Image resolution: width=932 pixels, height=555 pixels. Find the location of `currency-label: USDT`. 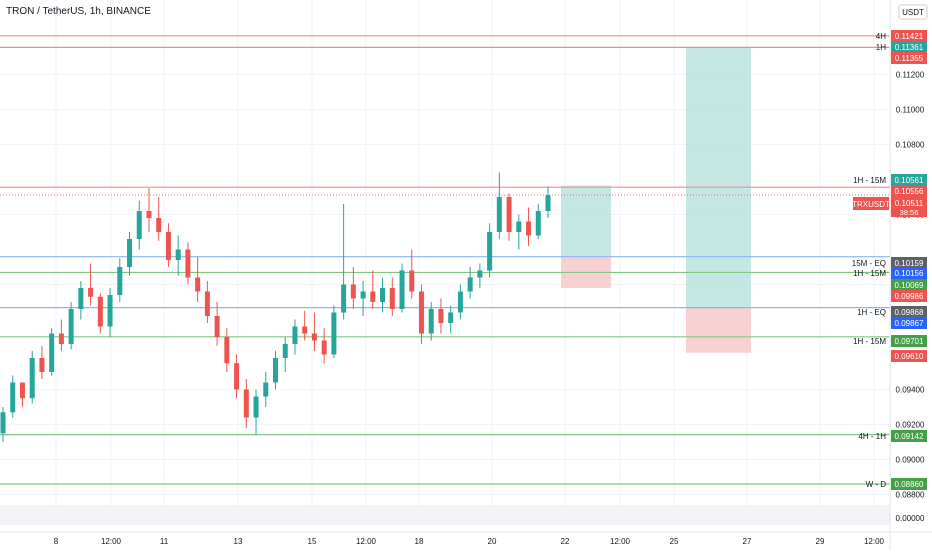

currency-label: USDT is located at coordinates (913, 12).